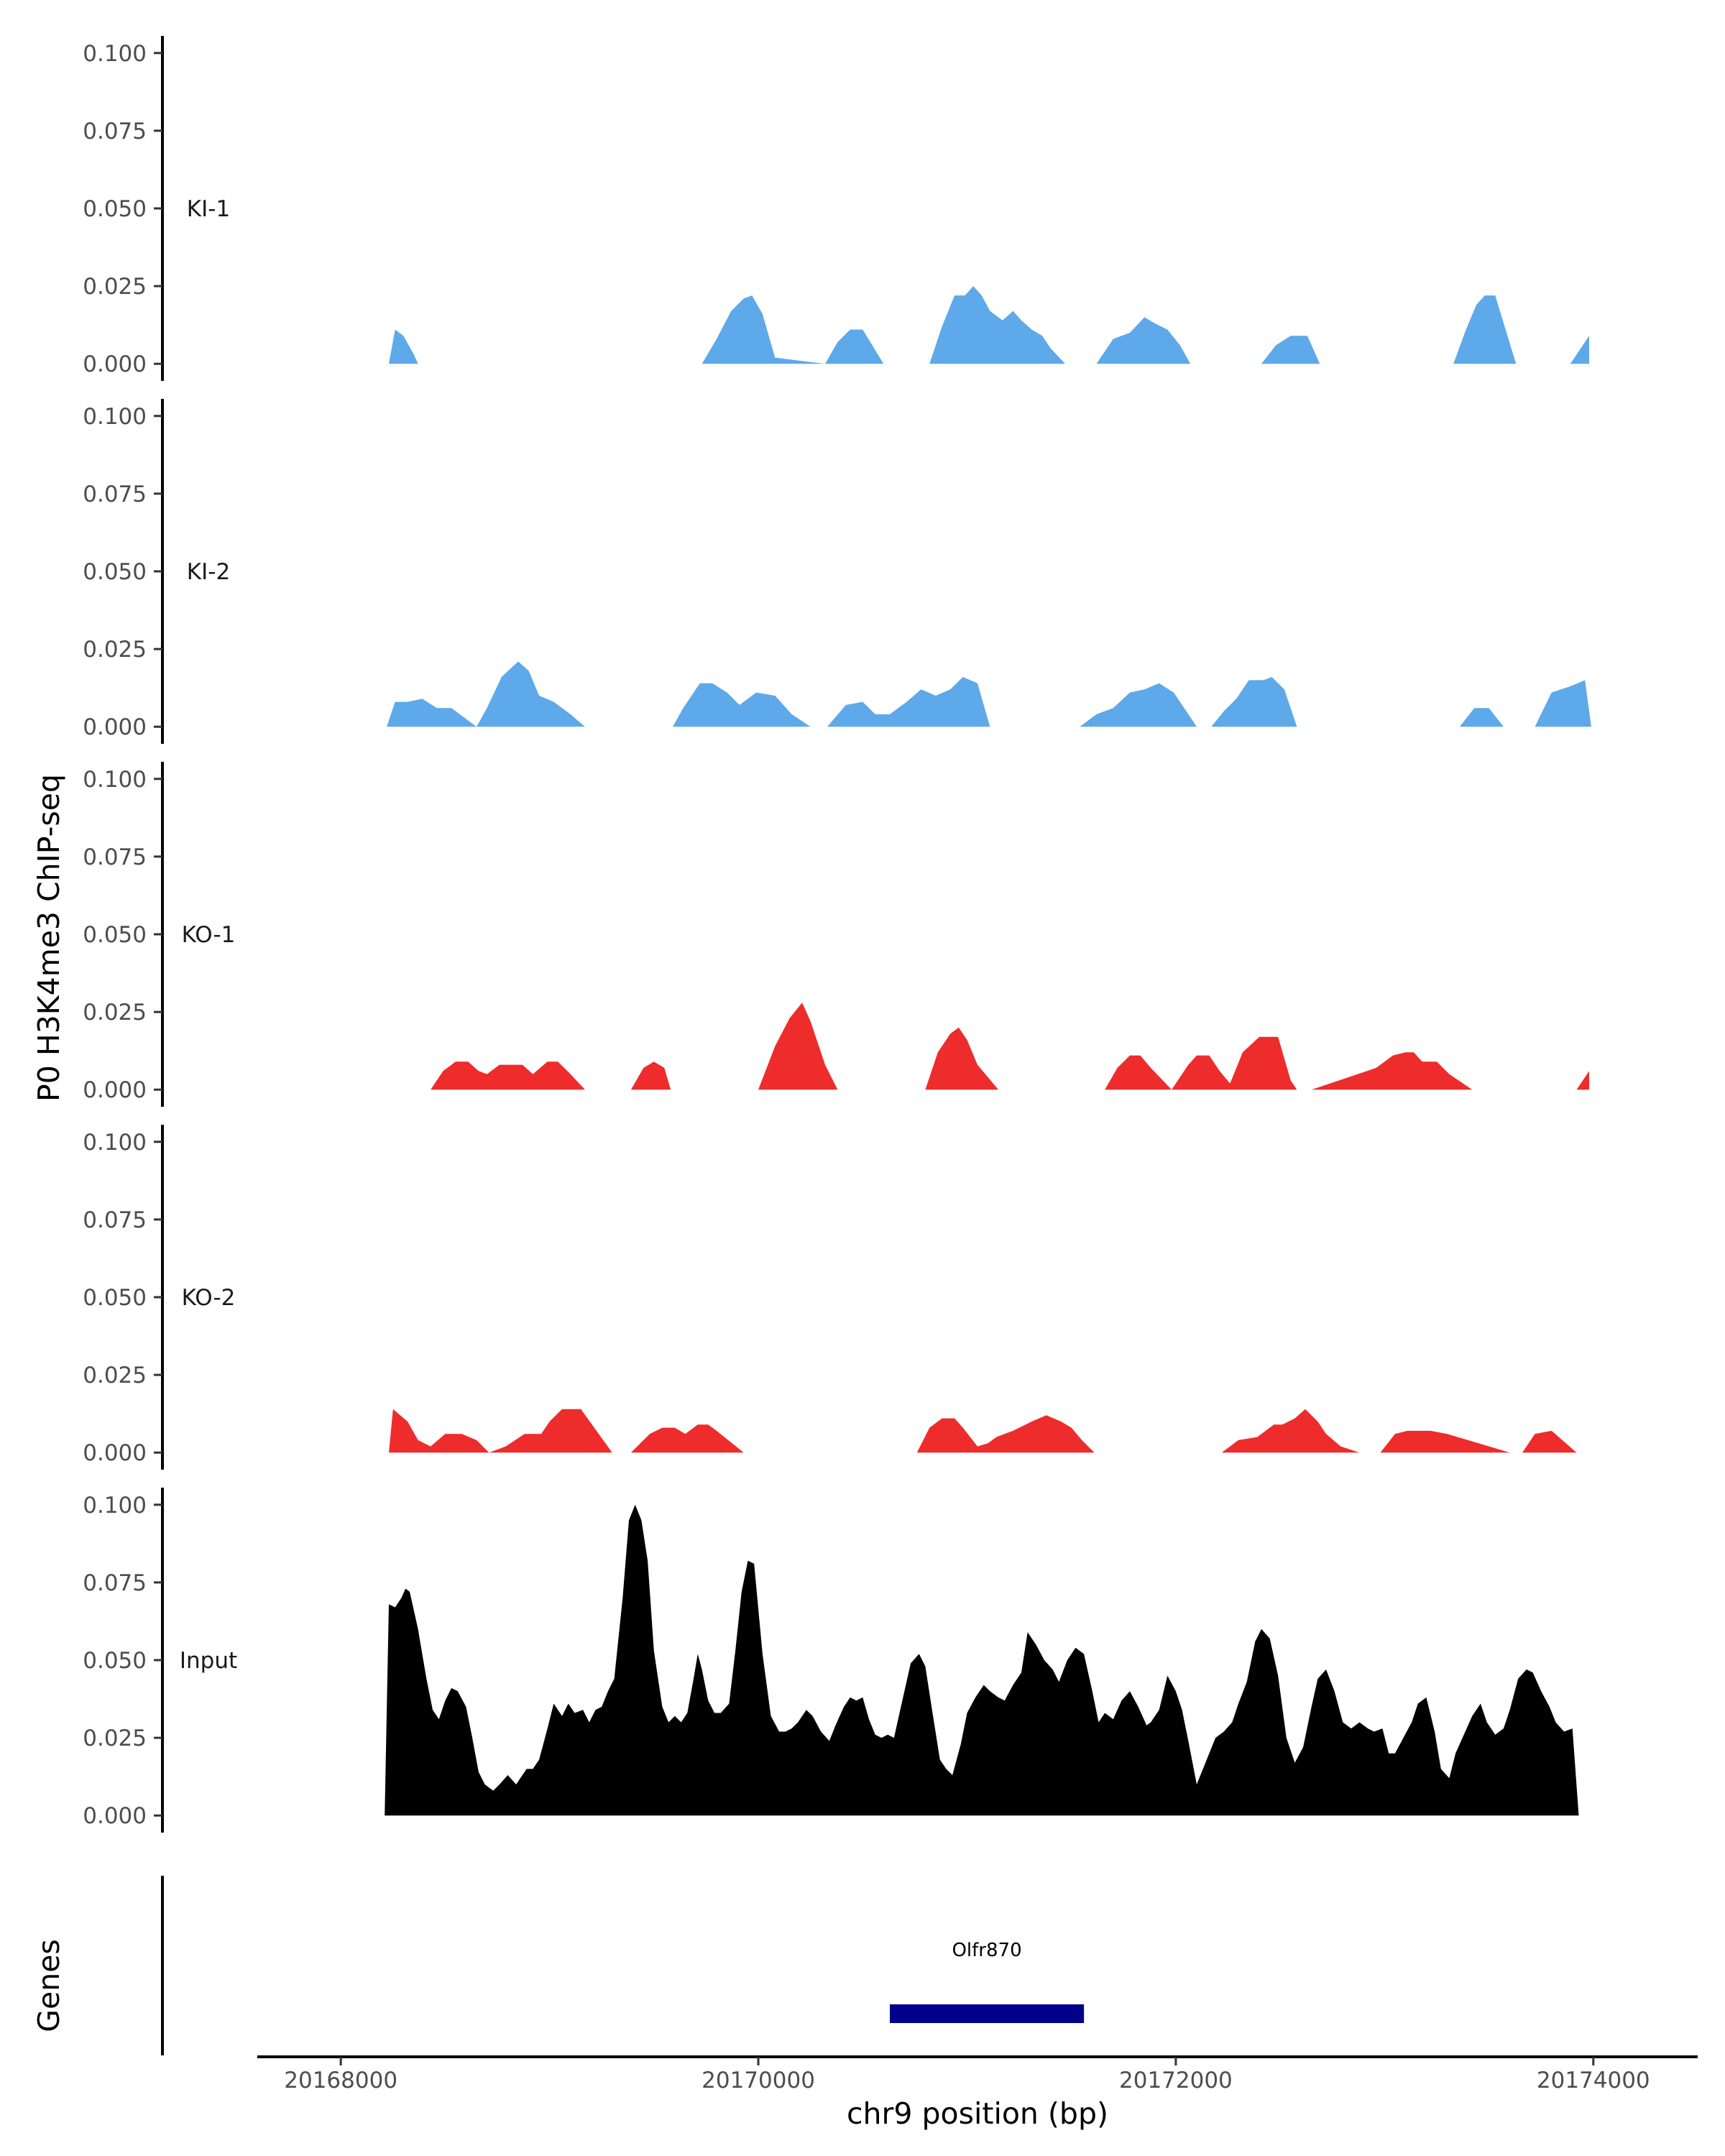 The height and width of the screenshot is (2156, 1725). I want to click on signal-area-input, so click(982, 1660).